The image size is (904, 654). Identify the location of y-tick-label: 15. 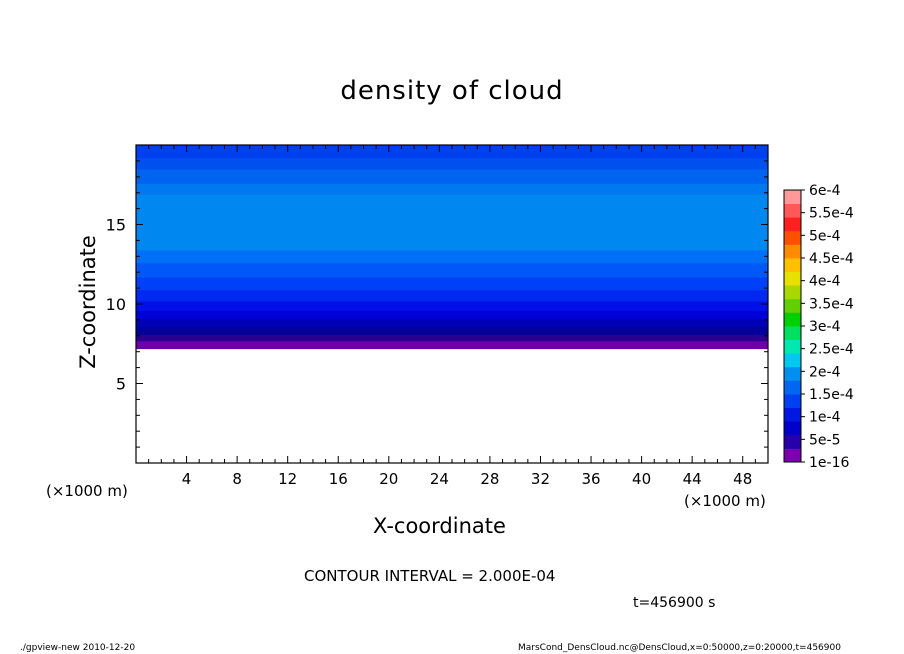
(116, 225).